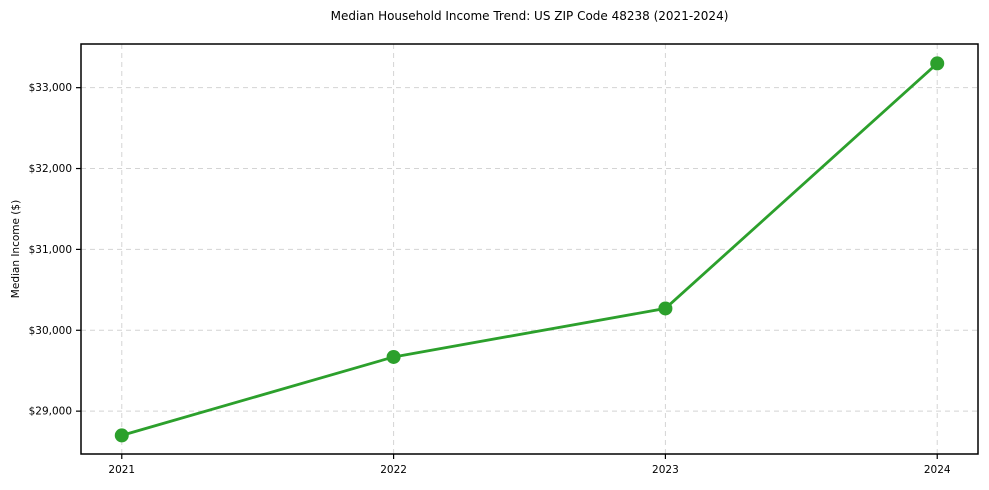 This screenshot has width=989, height=490. What do you see at coordinates (50, 250) in the screenshot?
I see `y-tick-label: $31,000` at bounding box center [50, 250].